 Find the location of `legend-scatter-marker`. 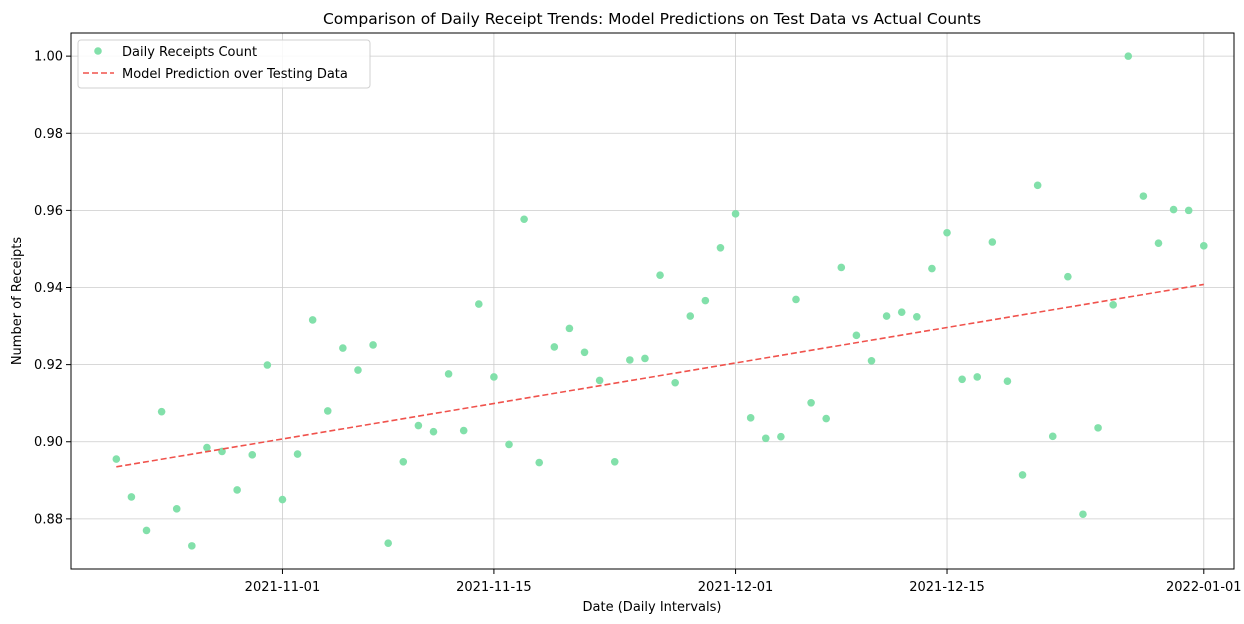

legend-scatter-marker is located at coordinates (98, 51).